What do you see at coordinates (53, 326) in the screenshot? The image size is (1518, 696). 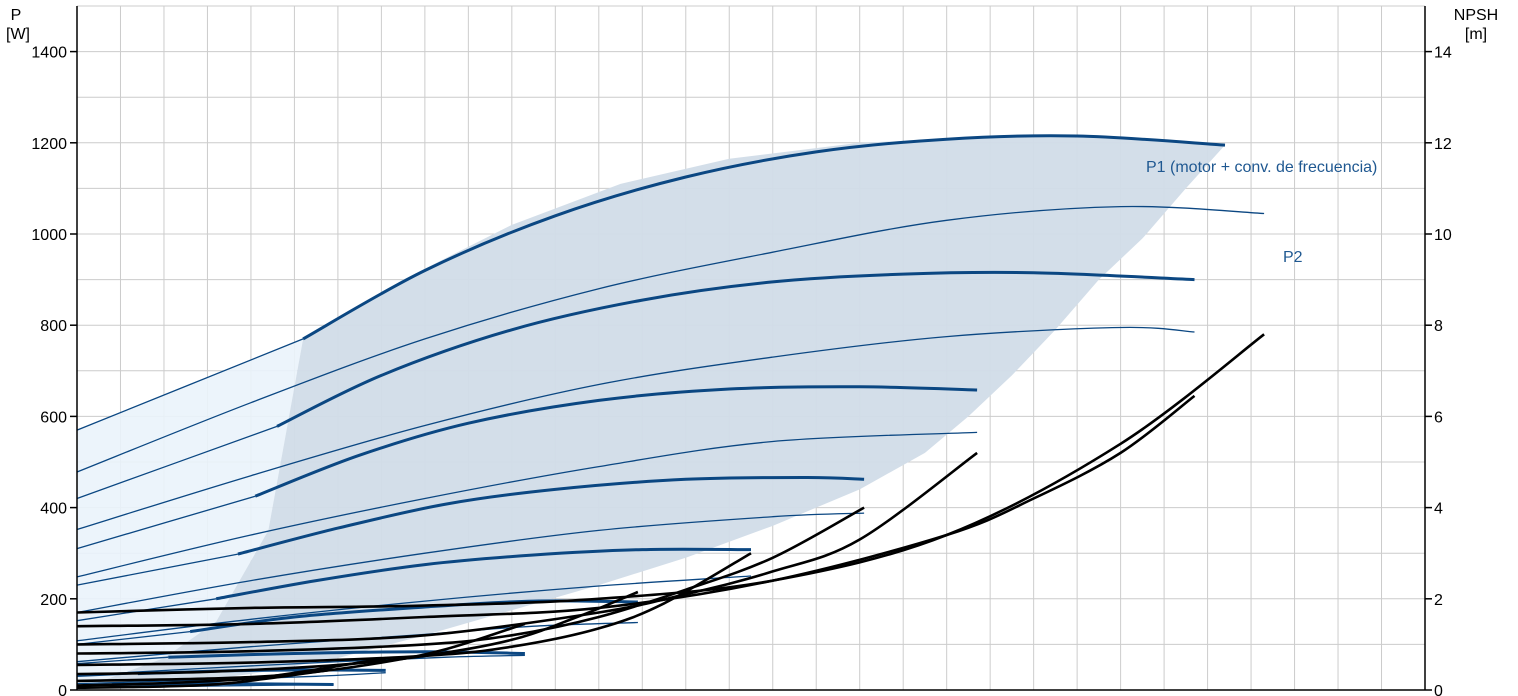 I see `left-tick-label: 800` at bounding box center [53, 326].